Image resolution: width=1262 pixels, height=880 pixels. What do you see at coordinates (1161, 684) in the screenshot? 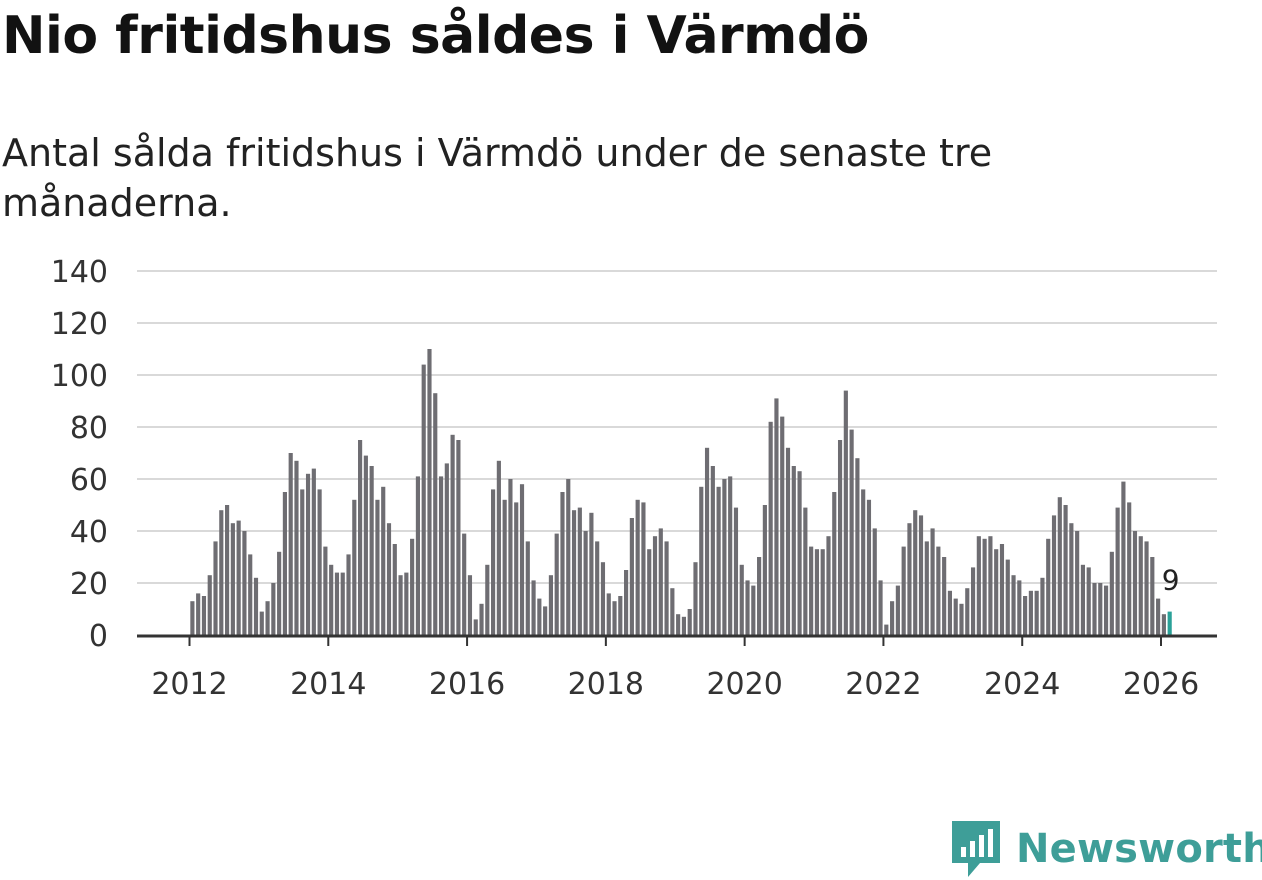
I see `x-tick-label: 2026` at bounding box center [1161, 684].